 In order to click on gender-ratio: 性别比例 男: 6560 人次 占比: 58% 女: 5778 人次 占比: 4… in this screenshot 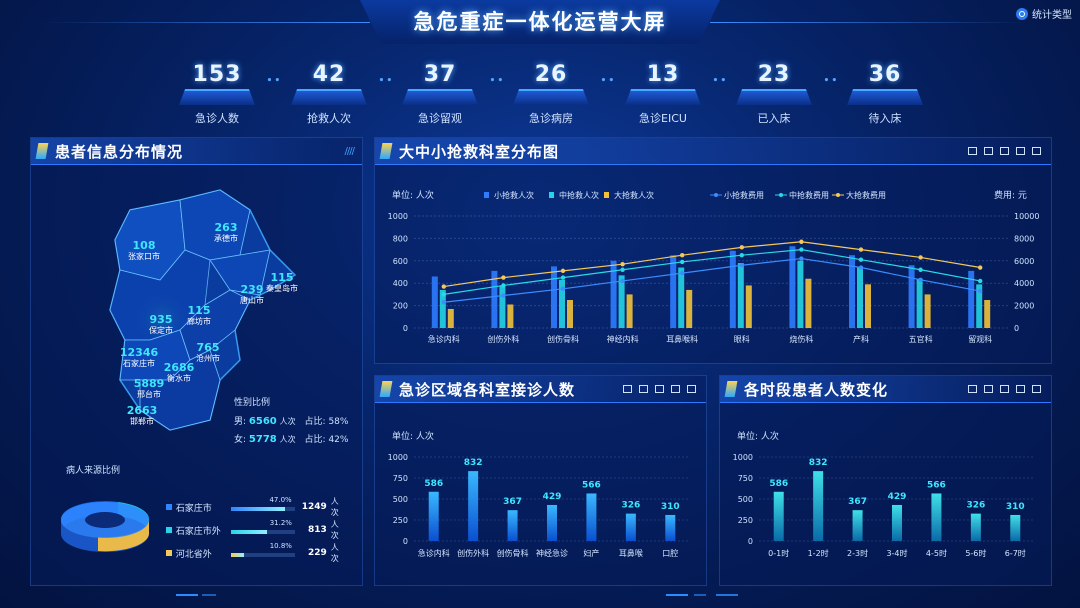, I will do `click(294, 420)`.